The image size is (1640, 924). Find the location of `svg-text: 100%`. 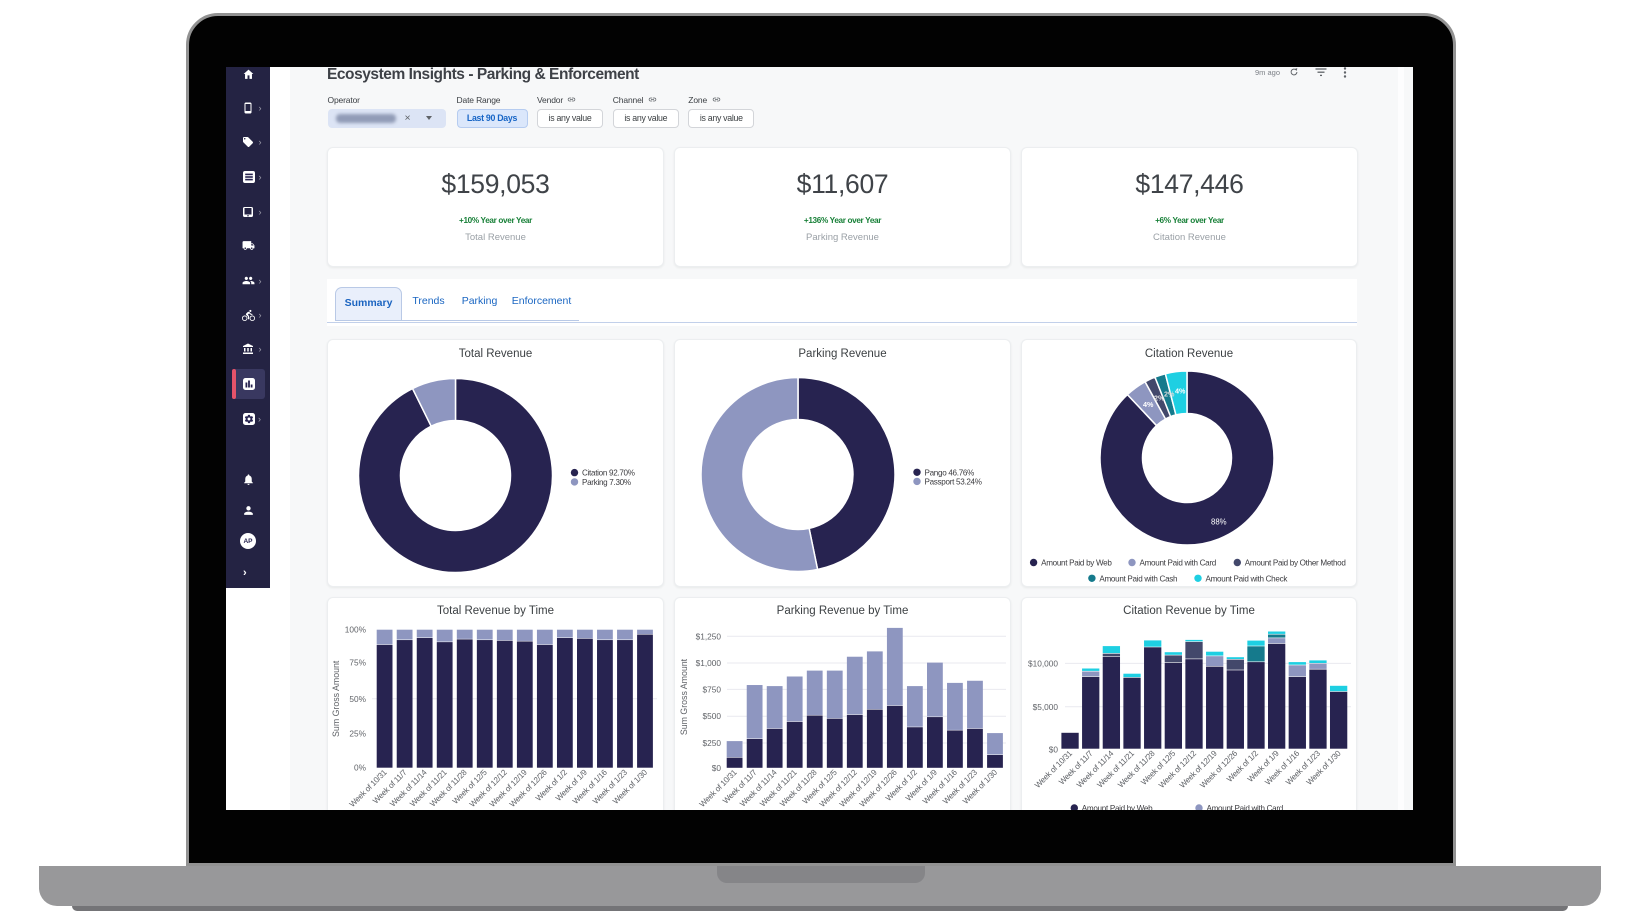

svg-text: 100% is located at coordinates (356, 630).